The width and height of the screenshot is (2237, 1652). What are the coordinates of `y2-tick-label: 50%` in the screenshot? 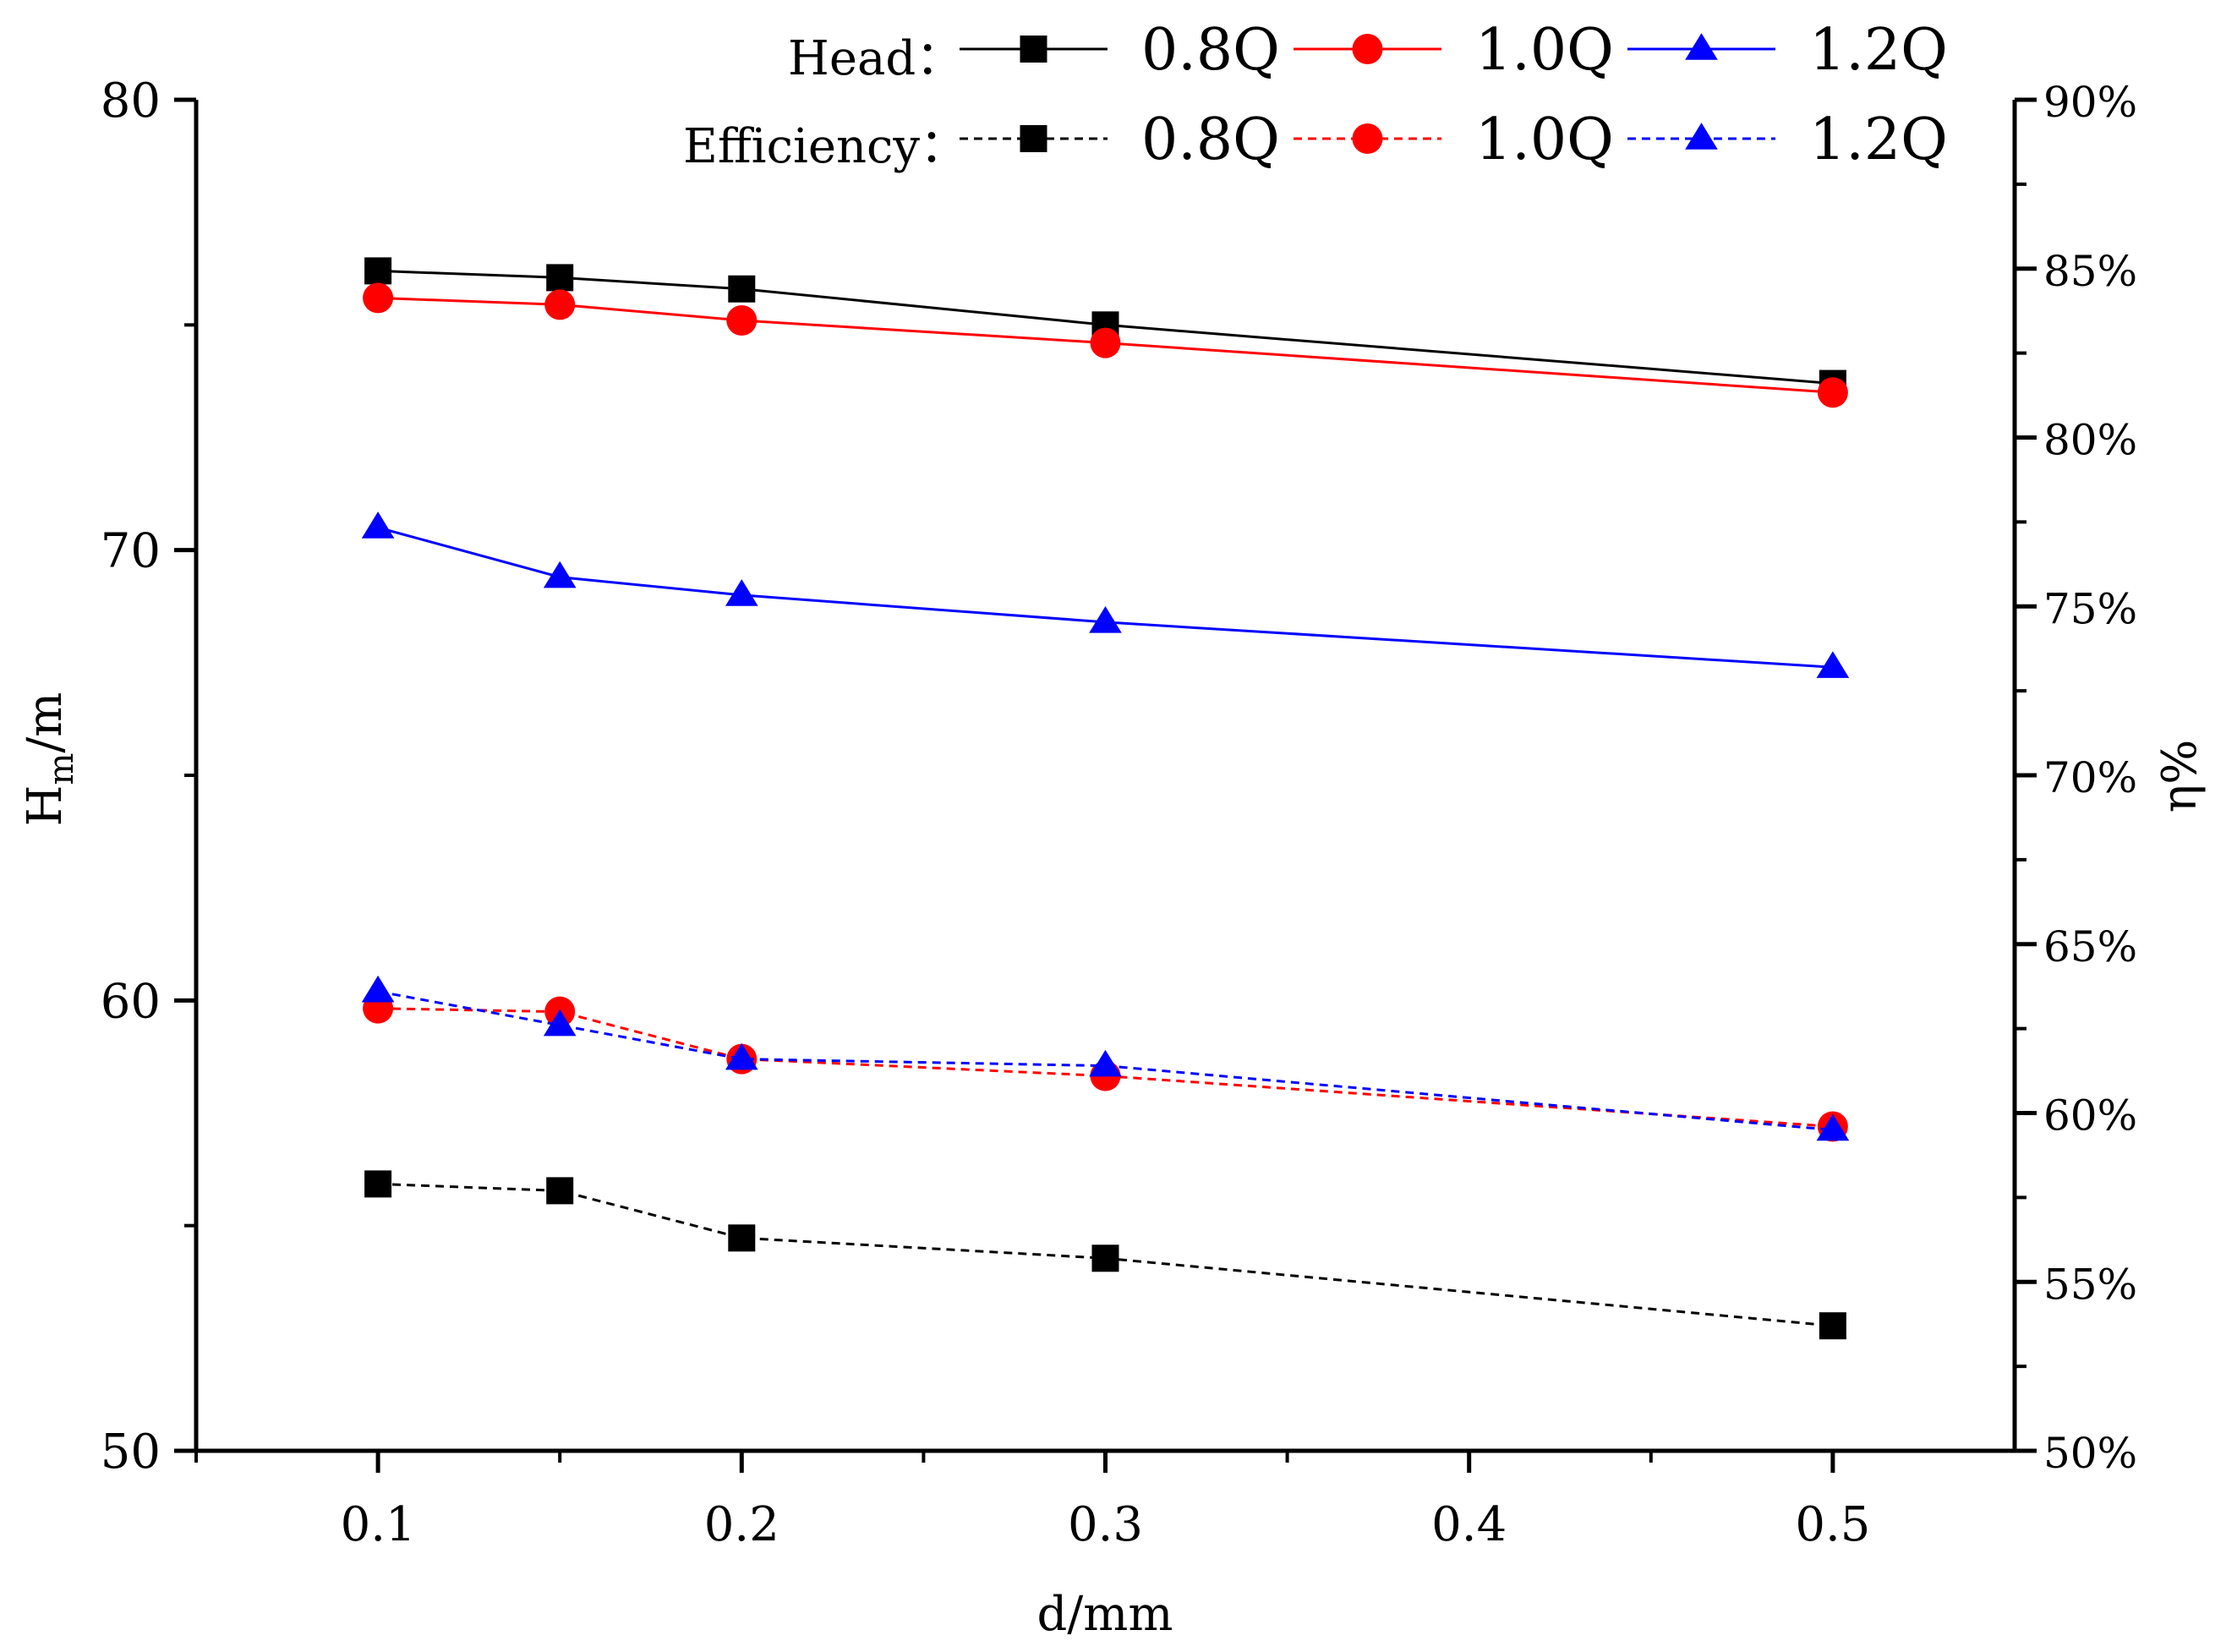 It's located at (2090, 1453).